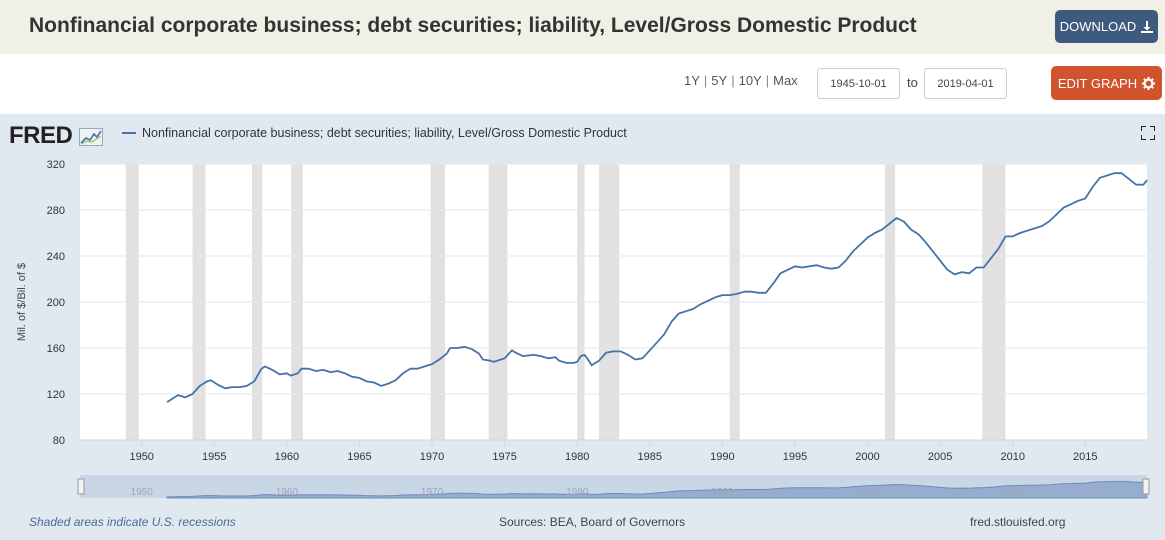 The height and width of the screenshot is (540, 1165). I want to click on edit-graph-button: EDIT GRAPH, so click(1106, 83).